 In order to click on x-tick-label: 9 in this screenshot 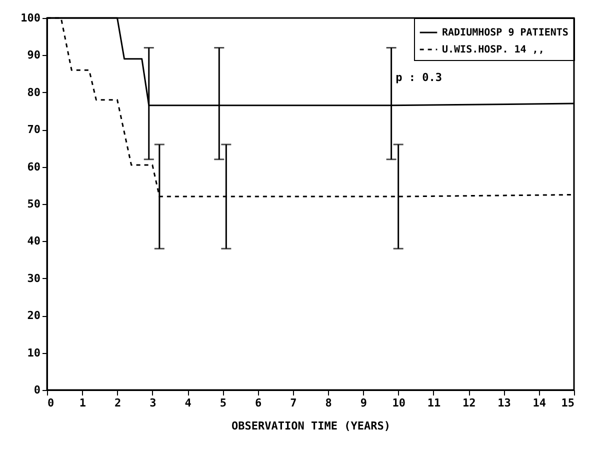, I will do `click(364, 403)`.